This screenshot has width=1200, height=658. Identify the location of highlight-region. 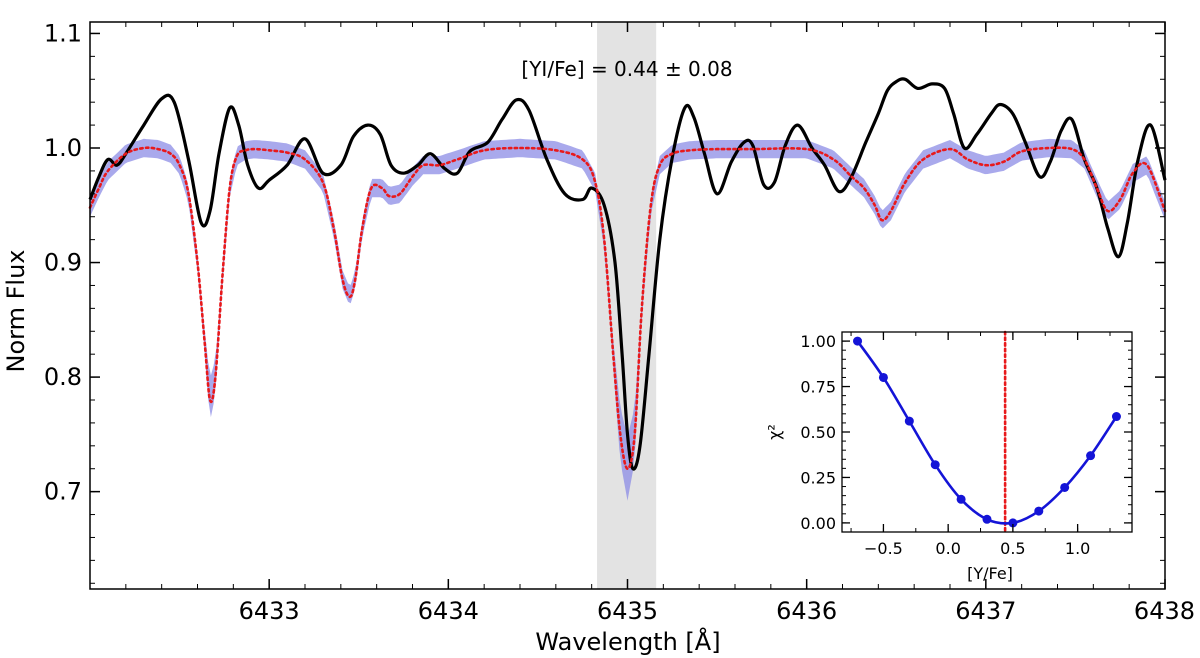
(627, 305).